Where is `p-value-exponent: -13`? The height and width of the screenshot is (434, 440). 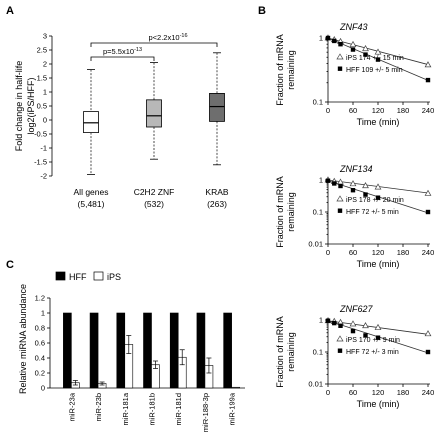
p-value-exponent: -13 is located at coordinates (138, 50).